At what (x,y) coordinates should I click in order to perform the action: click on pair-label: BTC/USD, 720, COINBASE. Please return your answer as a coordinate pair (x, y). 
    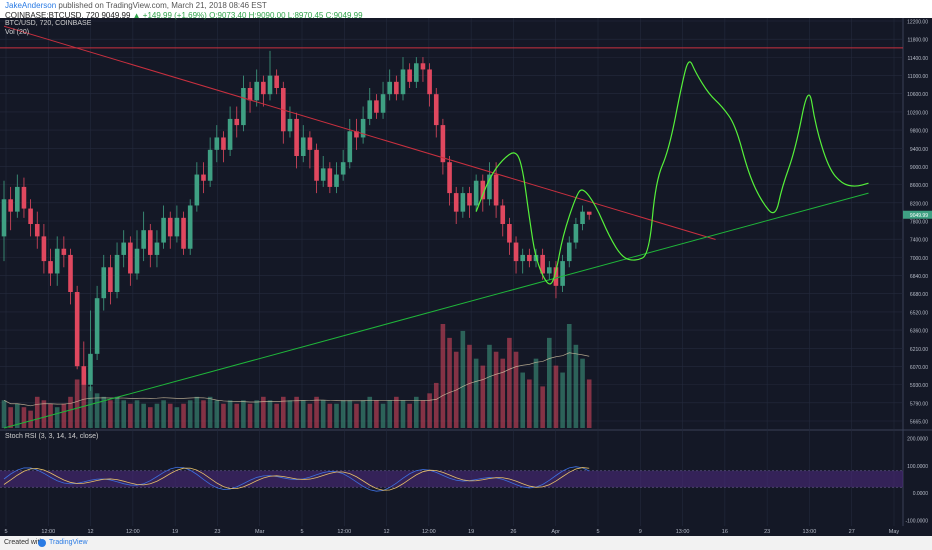
    Looking at the image, I should click on (48, 23).